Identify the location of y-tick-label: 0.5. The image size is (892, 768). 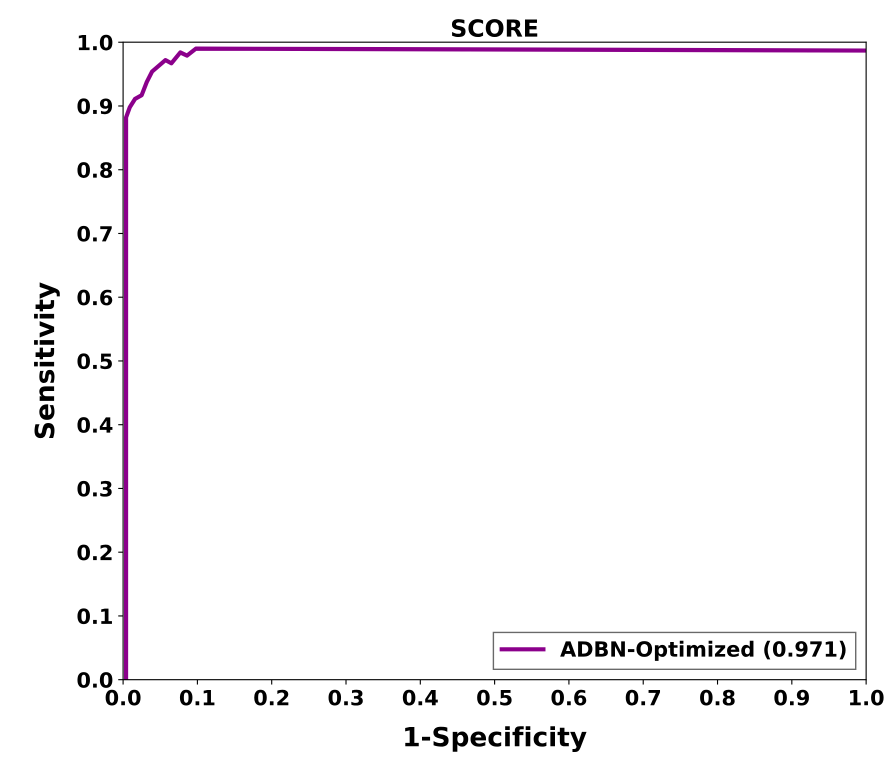
(94, 361).